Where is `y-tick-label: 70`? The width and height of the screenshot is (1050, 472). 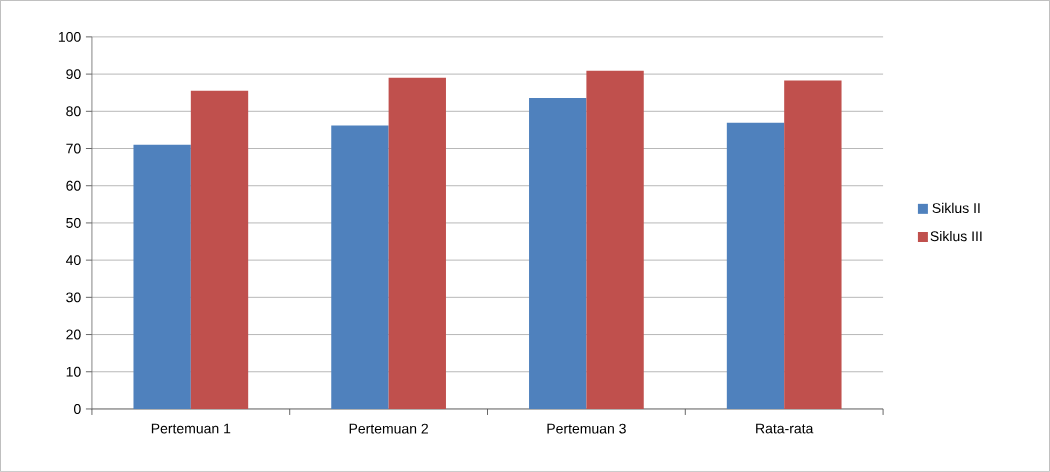
y-tick-label: 70 is located at coordinates (73, 148).